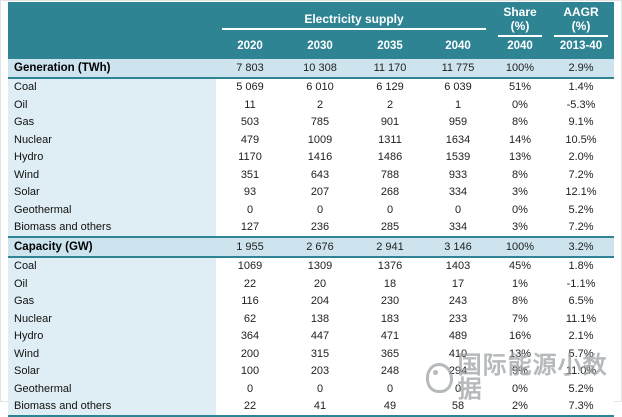 The height and width of the screenshot is (417, 622). What do you see at coordinates (320, 157) in the screenshot?
I see `cell-value: 1416` at bounding box center [320, 157].